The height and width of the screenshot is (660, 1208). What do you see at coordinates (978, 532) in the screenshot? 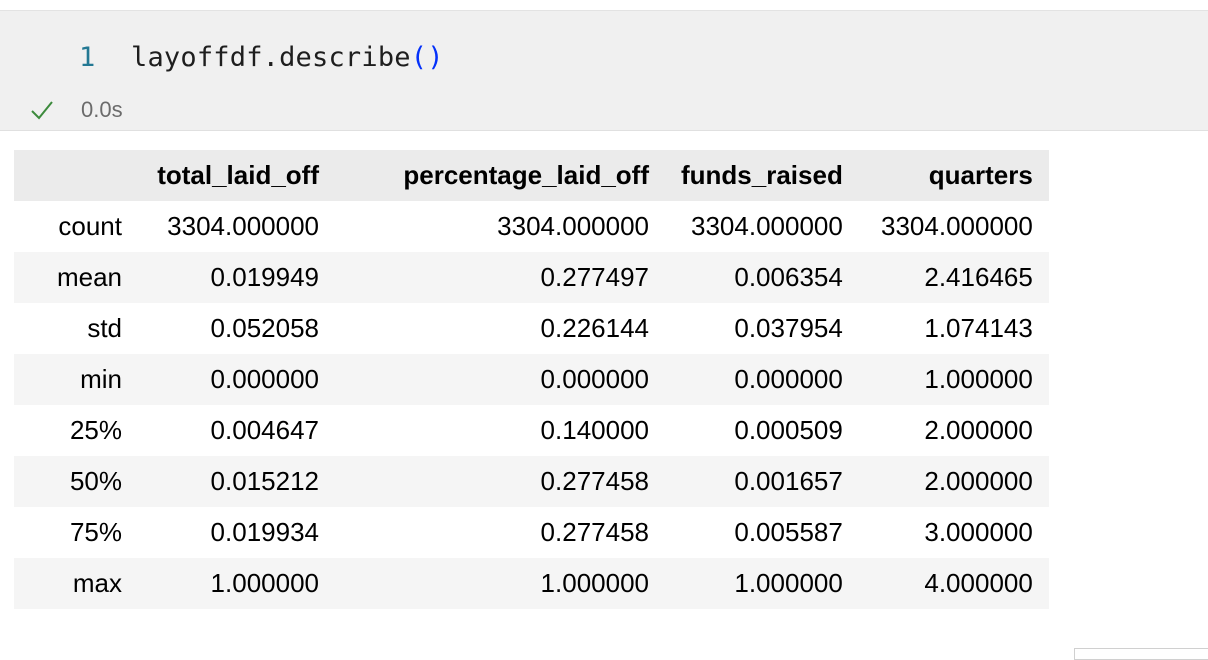
I see `table-cell: 3.000000` at bounding box center [978, 532].